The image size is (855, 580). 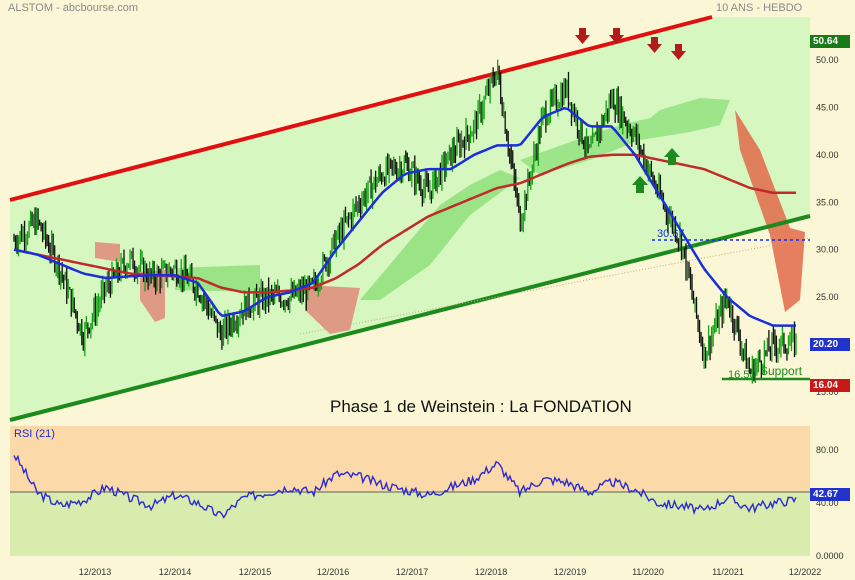 I want to click on legend-zigzag: ZIG ZAG (5), so click(x=140, y=26).